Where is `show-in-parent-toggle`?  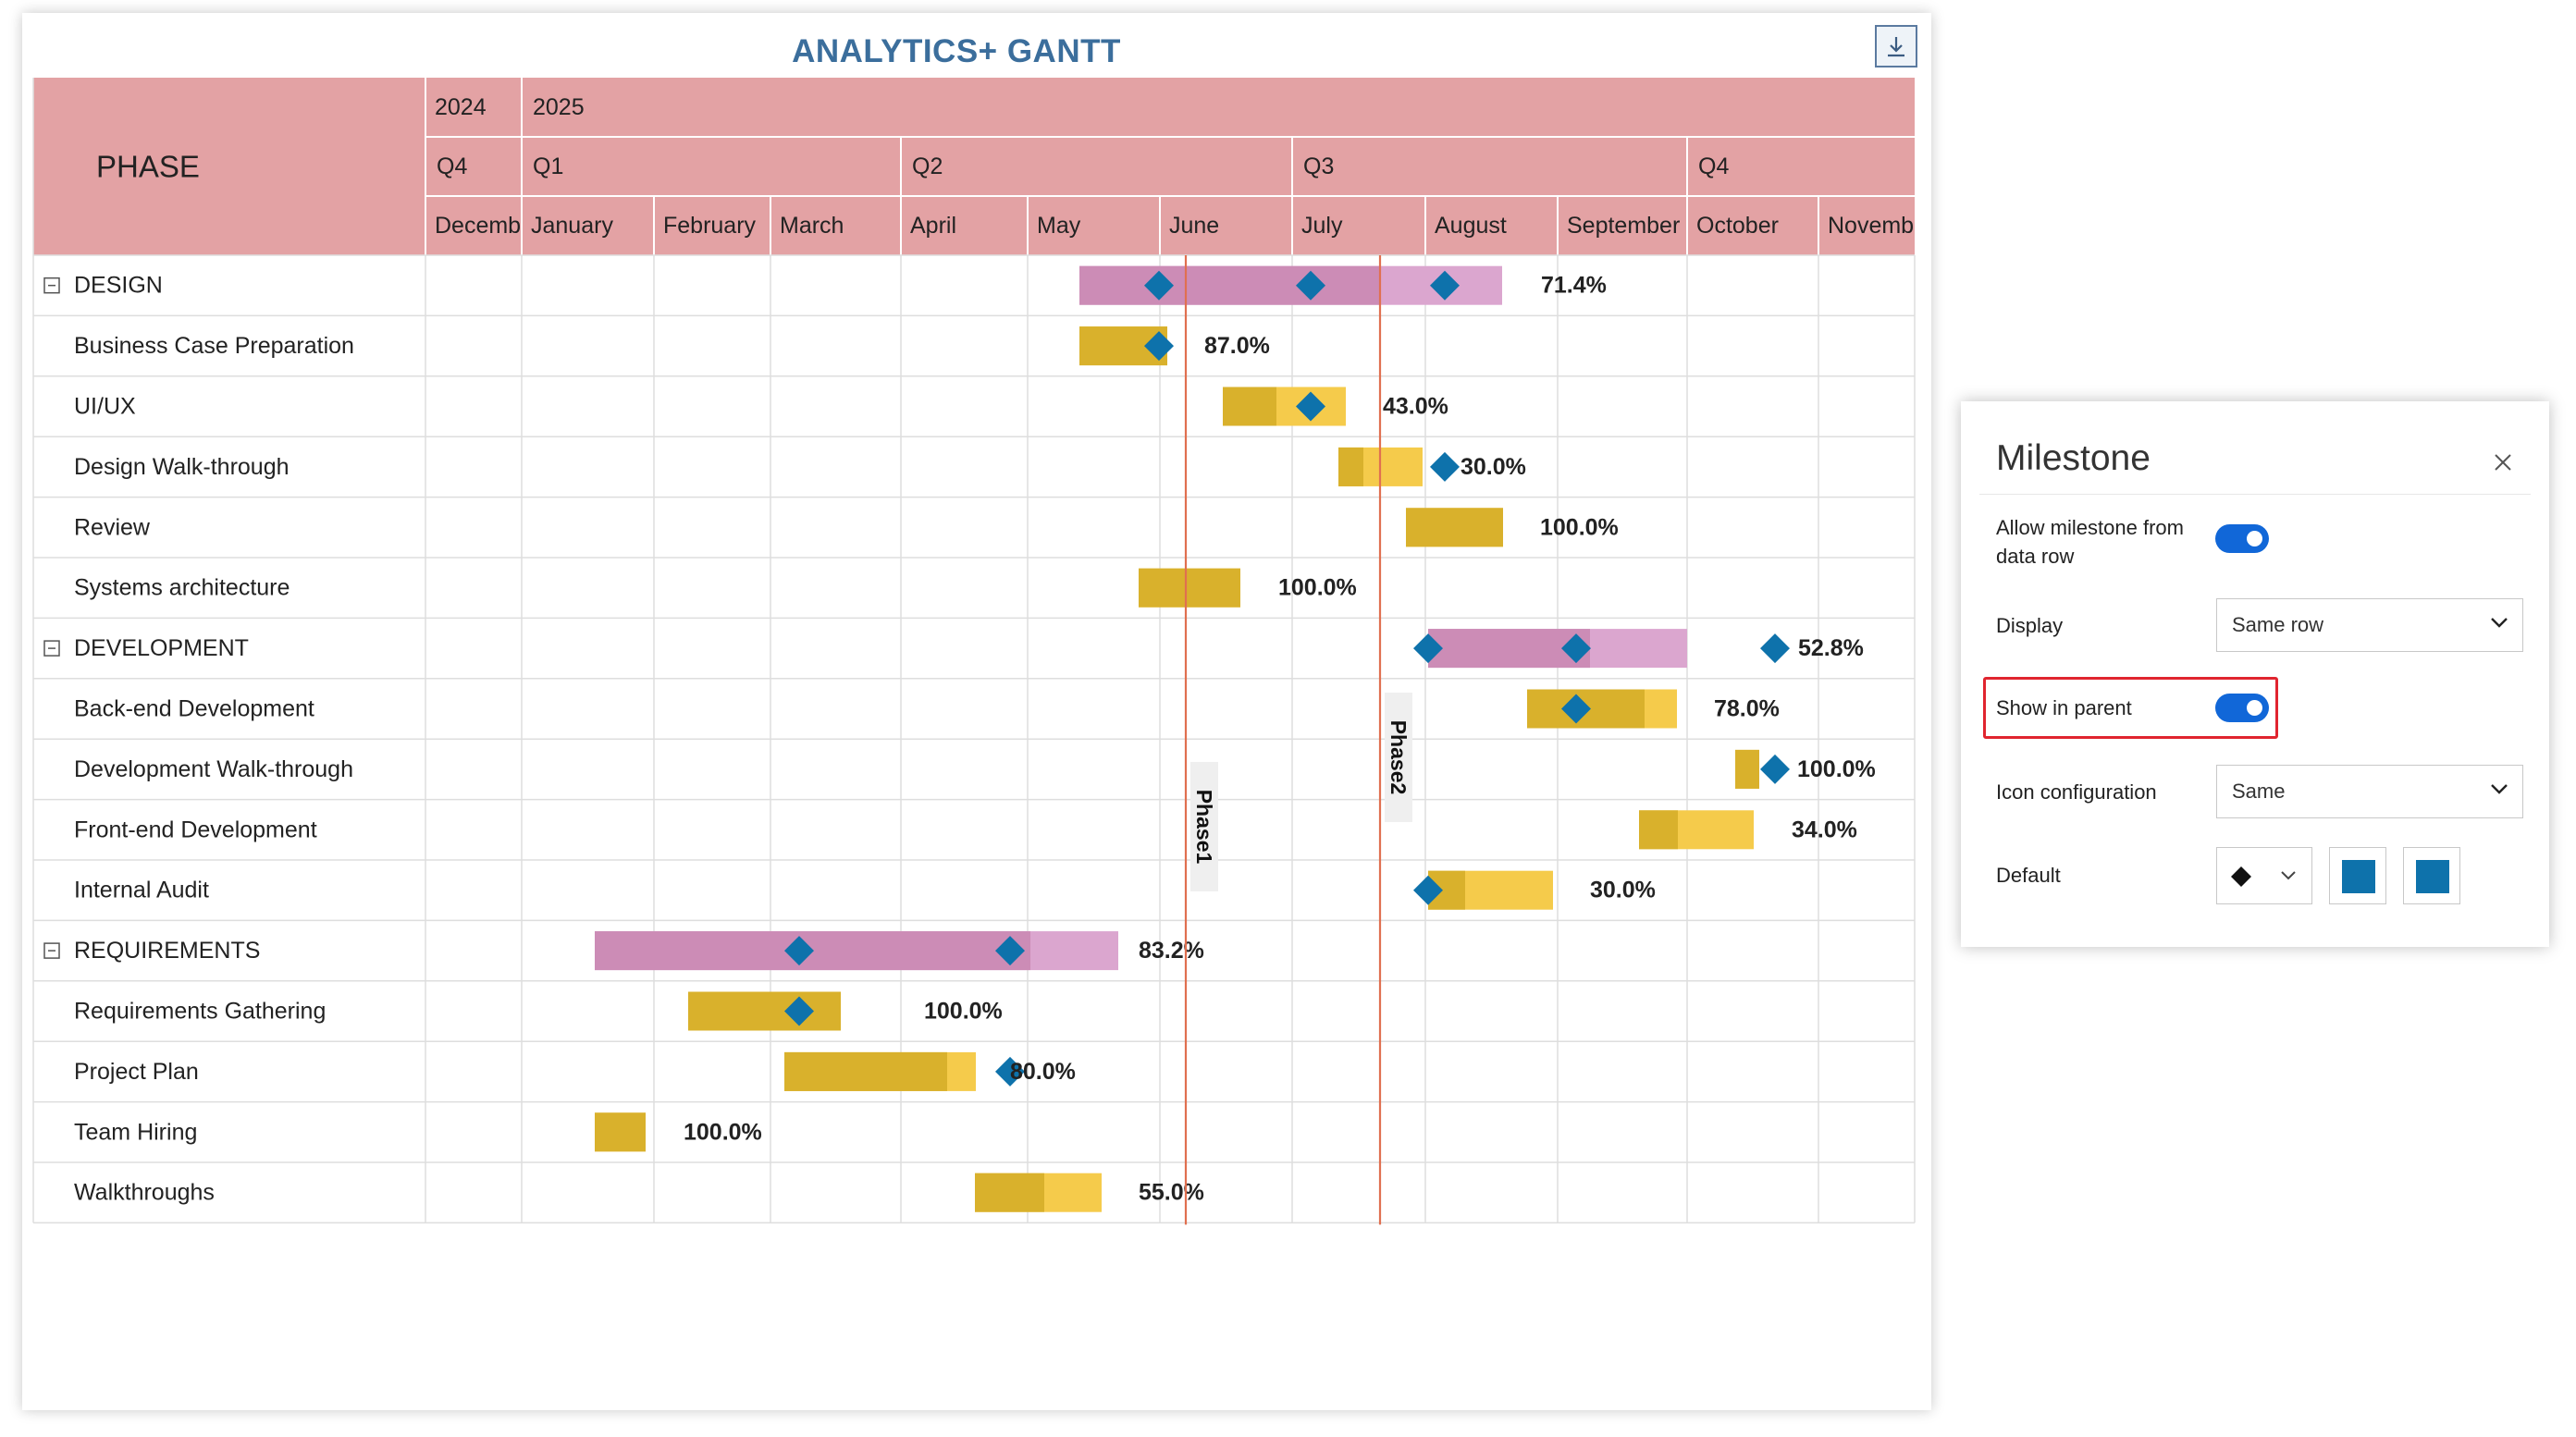
show-in-parent-toggle is located at coordinates (2242, 708).